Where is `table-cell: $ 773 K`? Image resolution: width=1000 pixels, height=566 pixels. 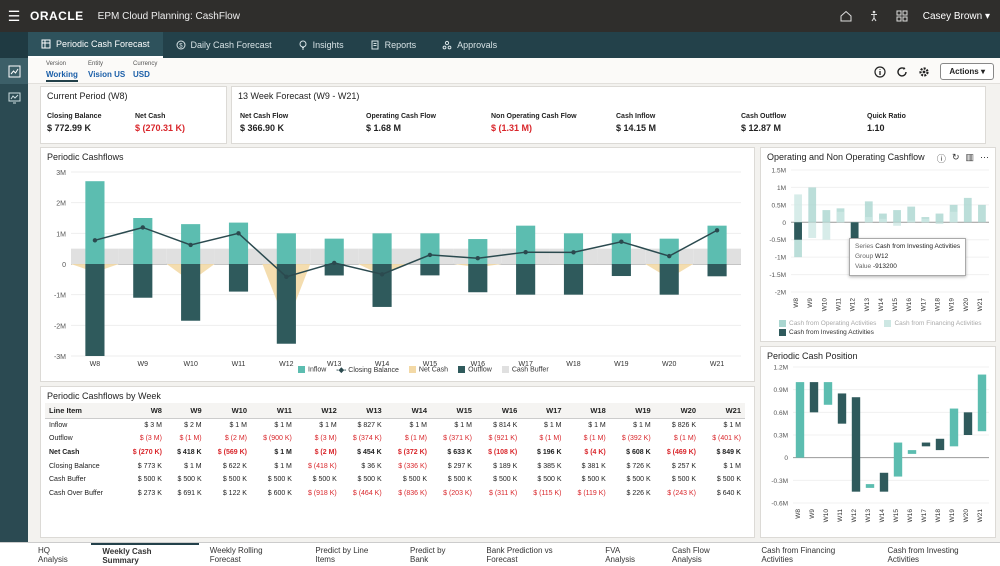
table-cell: $ 773 K is located at coordinates (149, 466).